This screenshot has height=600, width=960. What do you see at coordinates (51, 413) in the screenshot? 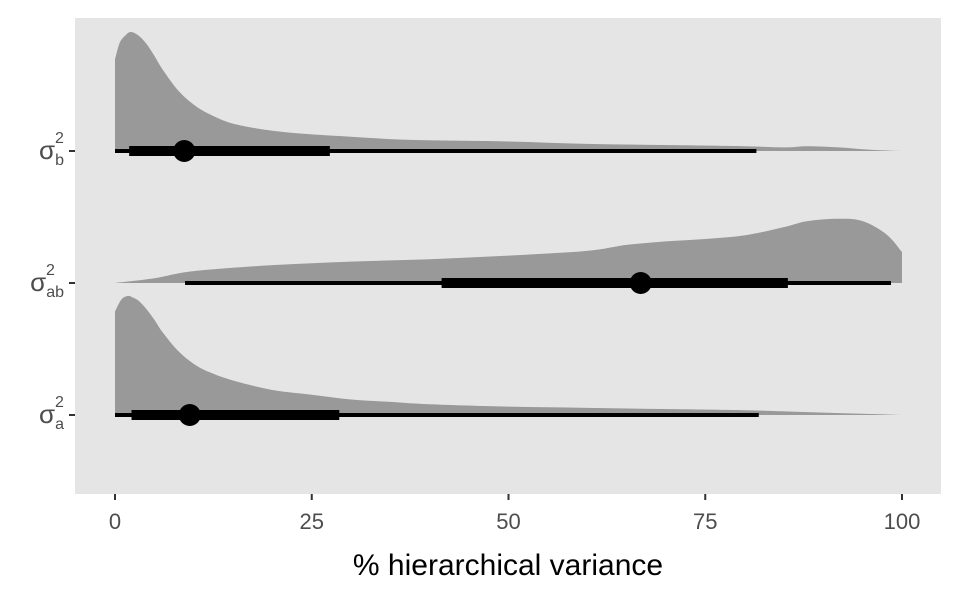
I see `y-tick-label-a: σa2` at bounding box center [51, 413].